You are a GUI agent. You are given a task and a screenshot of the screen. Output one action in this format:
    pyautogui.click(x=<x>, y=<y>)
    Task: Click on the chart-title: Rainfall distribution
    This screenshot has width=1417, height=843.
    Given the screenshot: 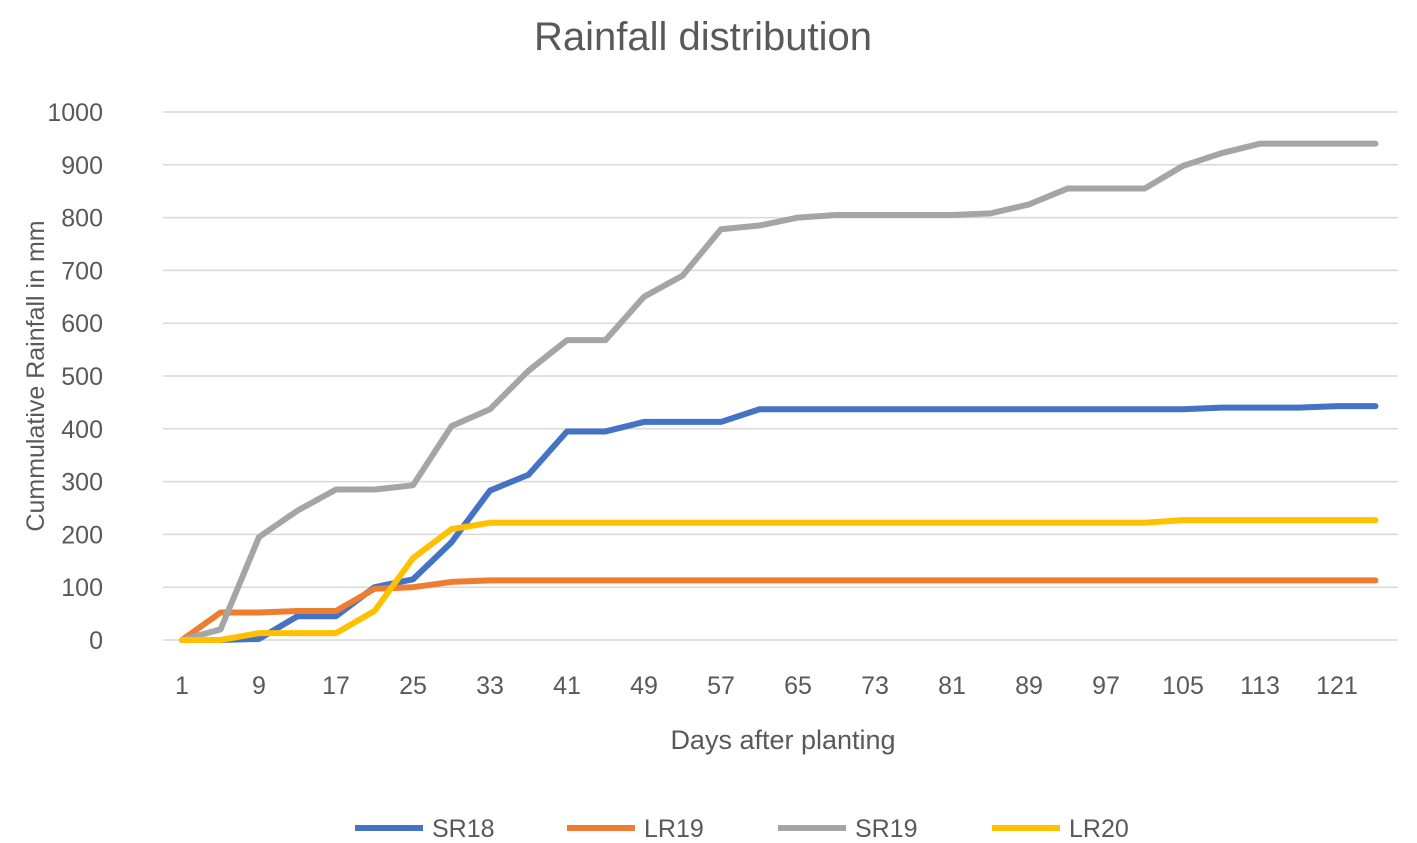 What is the action you would take?
    pyautogui.click(x=703, y=37)
    